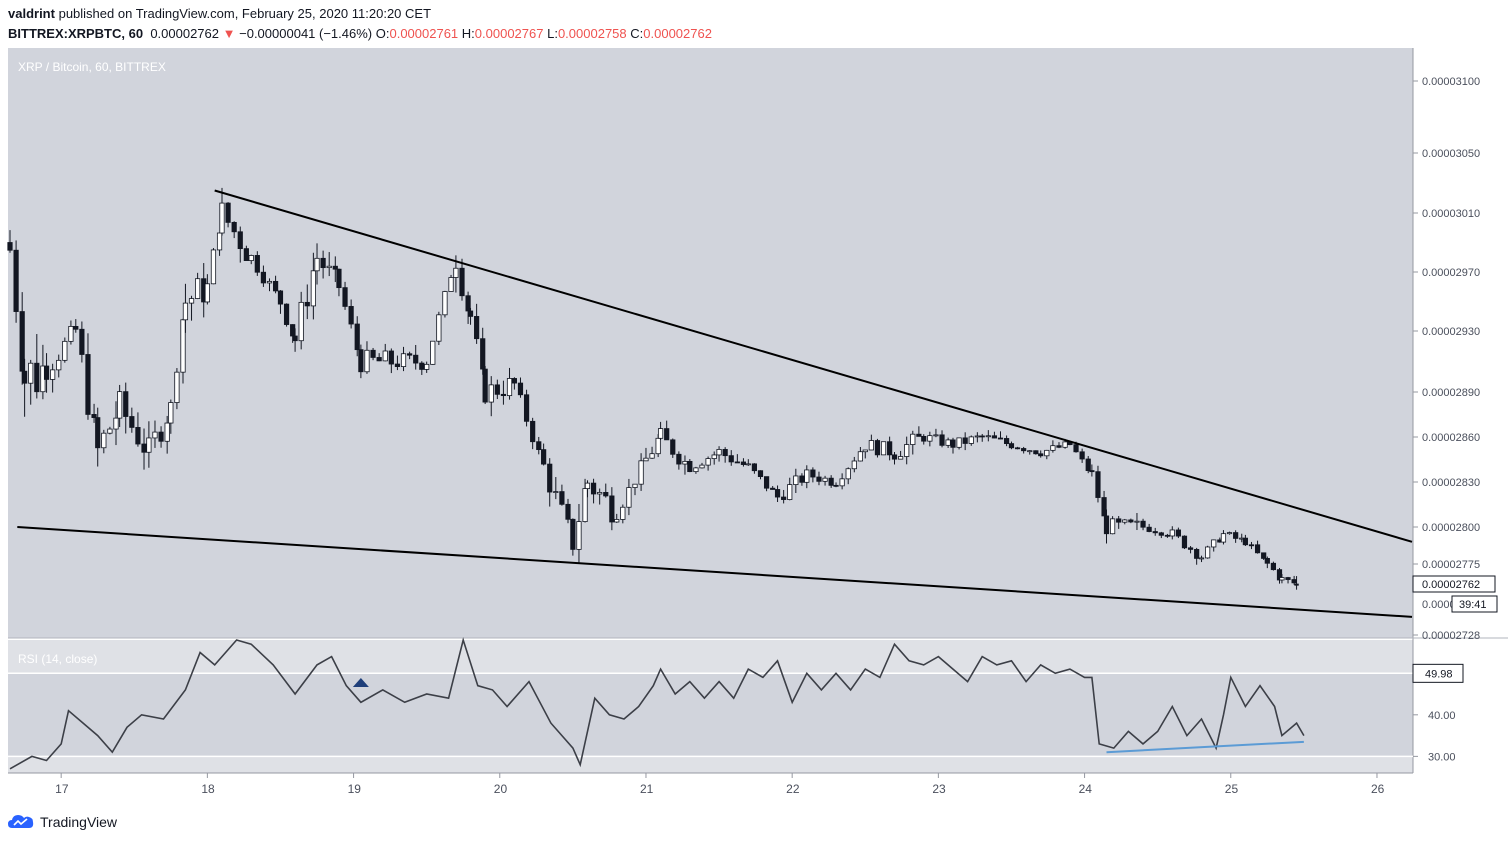 The image size is (1508, 844). What do you see at coordinates (1296, 583) in the screenshot?
I see `candle-last` at bounding box center [1296, 583].